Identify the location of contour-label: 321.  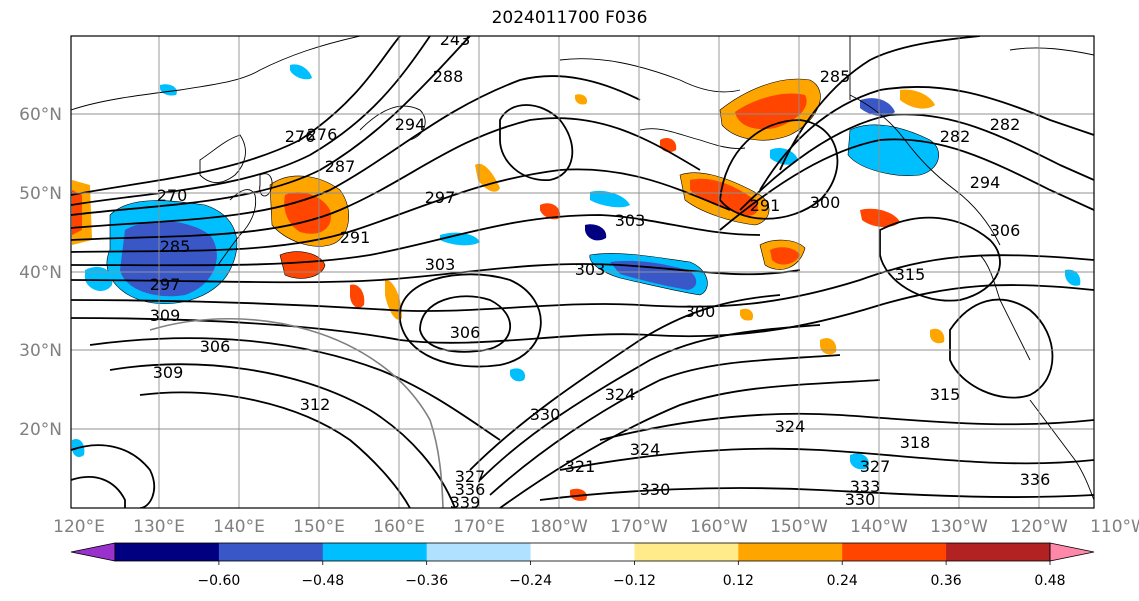
(580, 466).